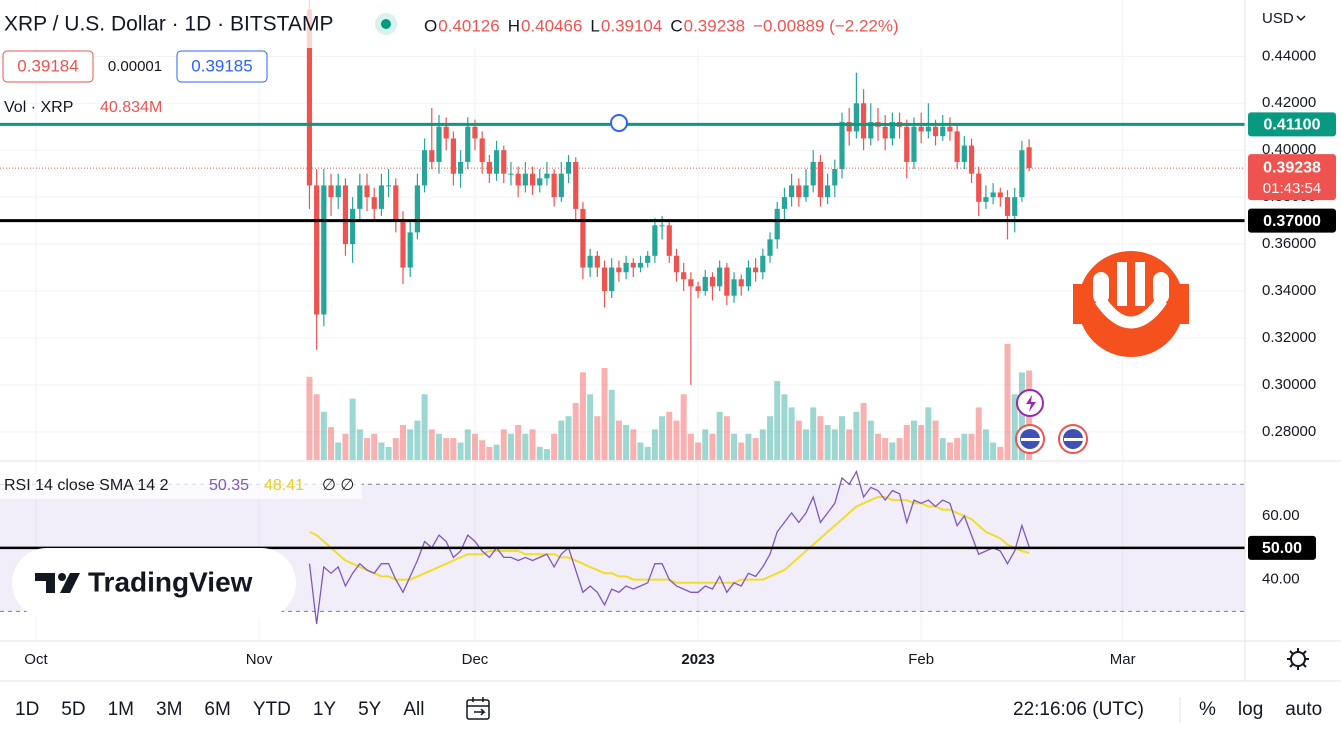 This screenshot has height=732, width=1341. I want to click on date-range-glyph, so click(478, 706).